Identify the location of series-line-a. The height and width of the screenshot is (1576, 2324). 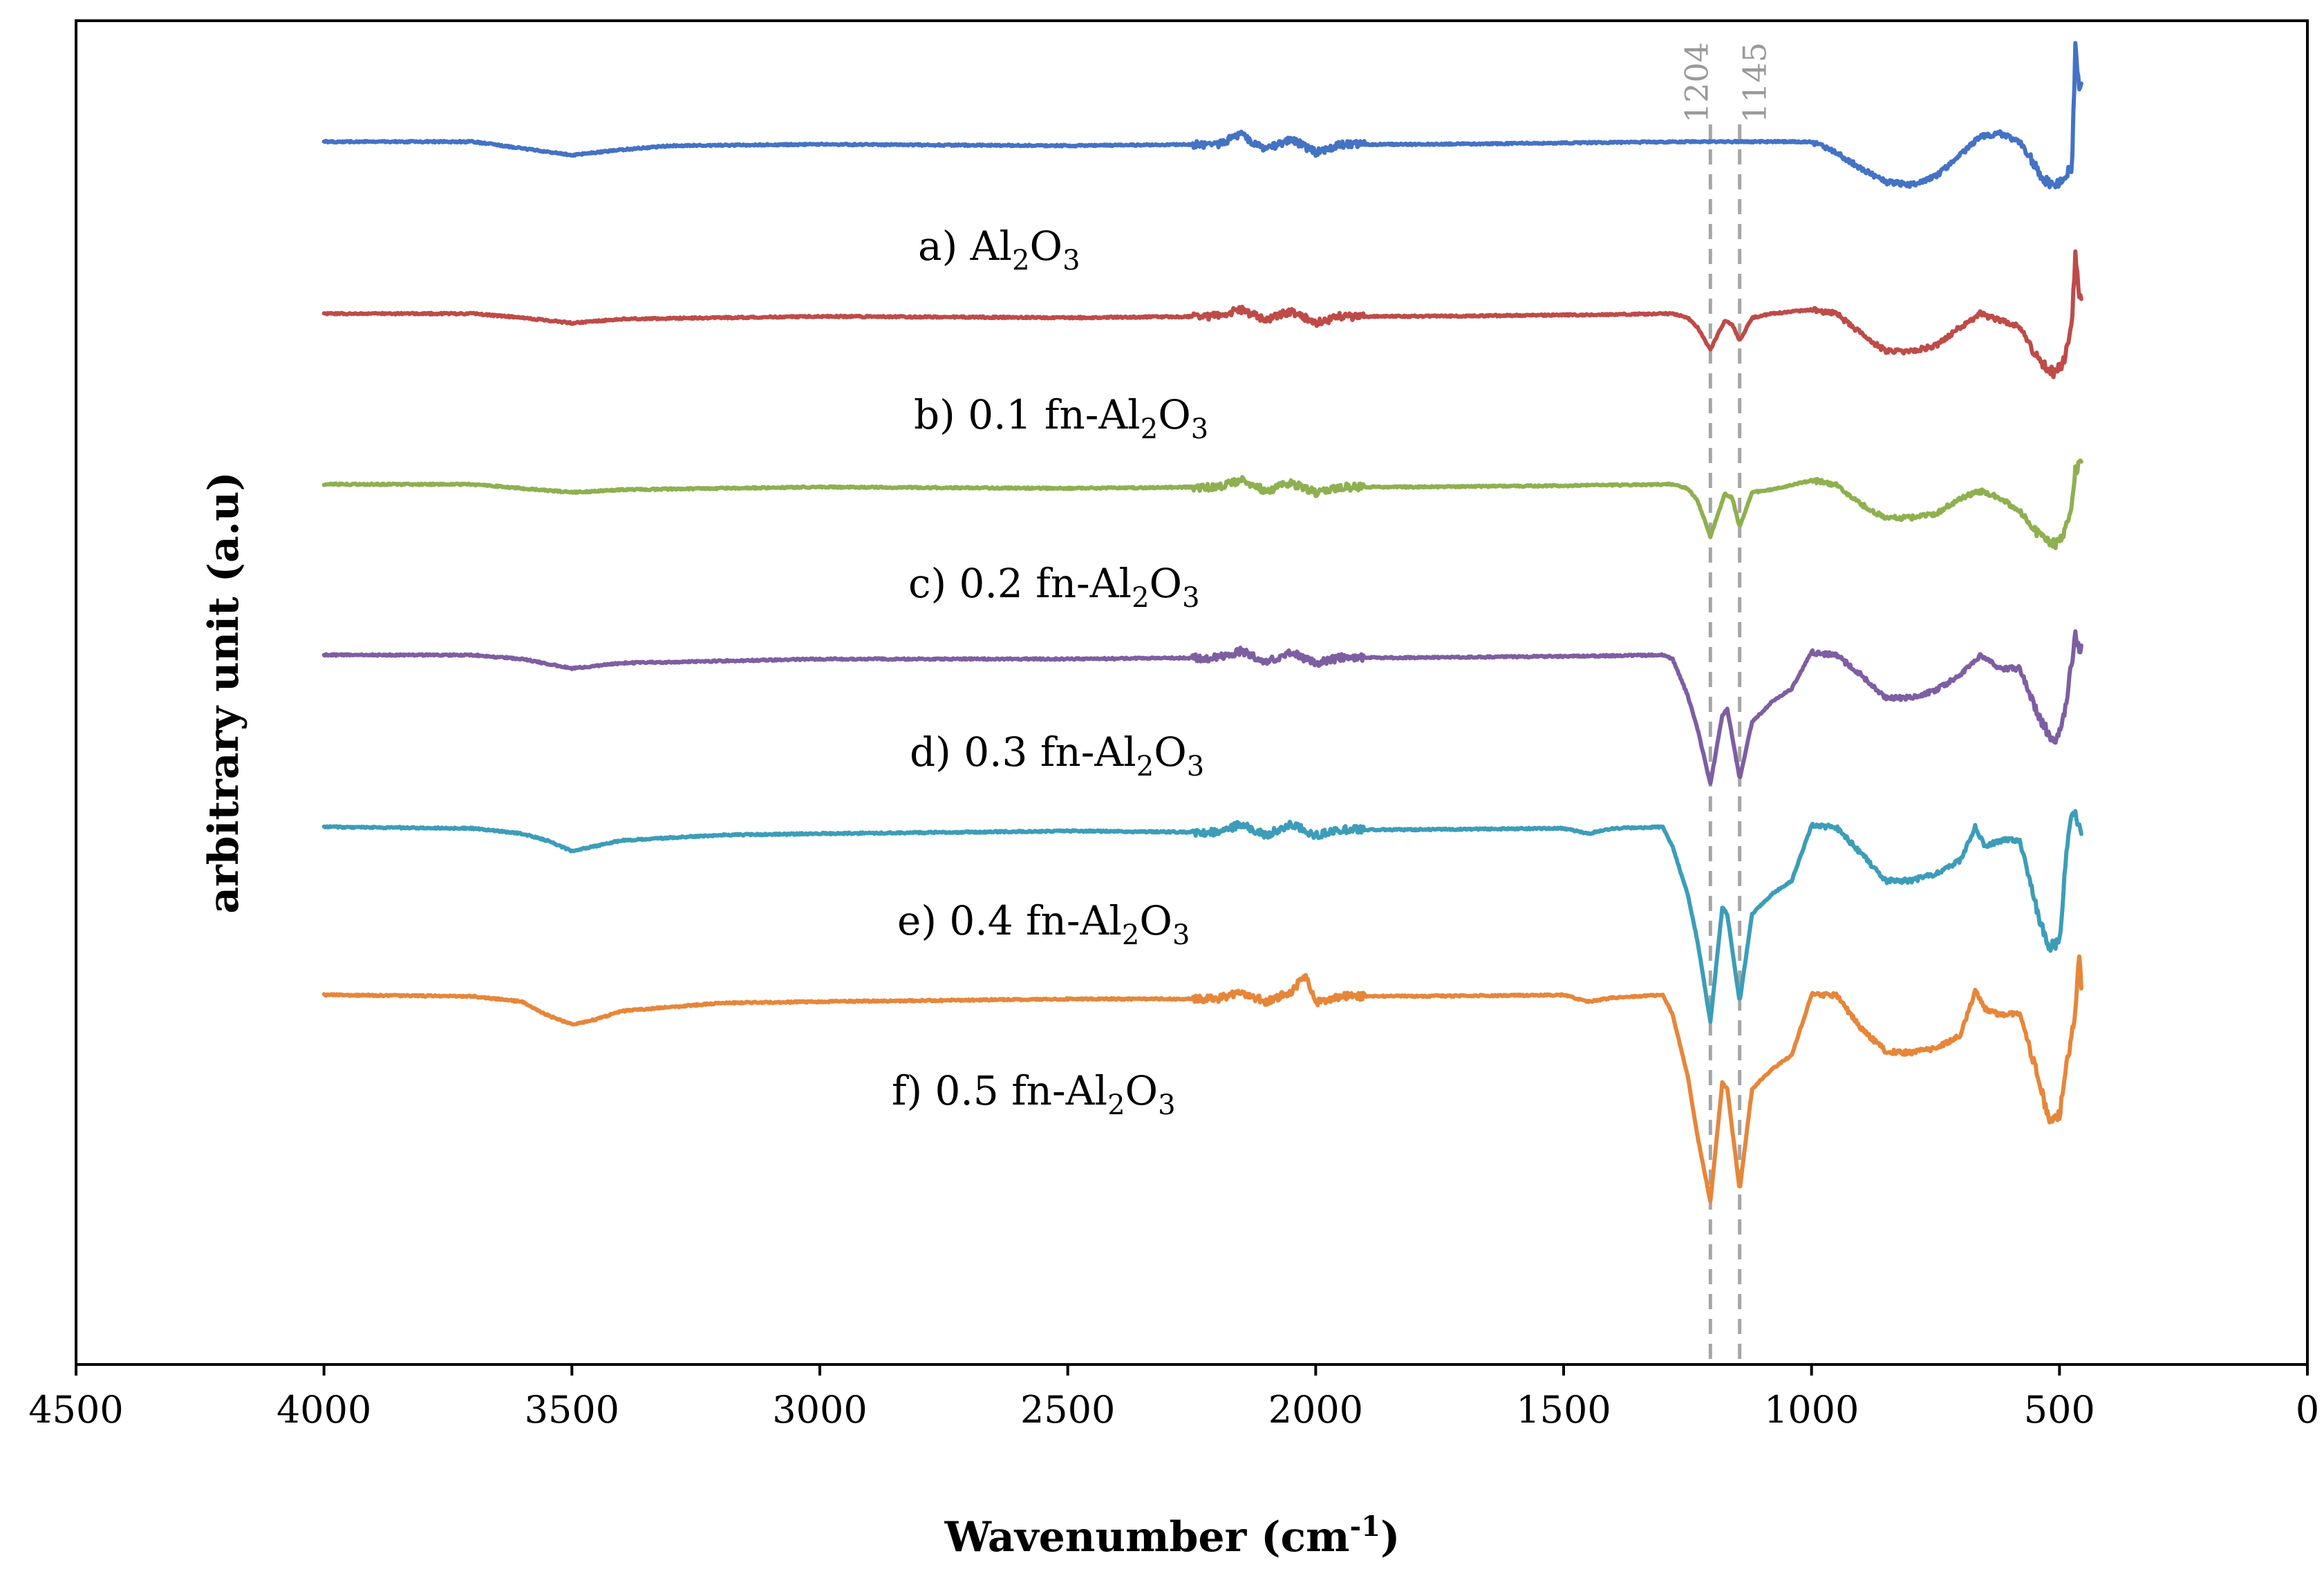
(1202, 115).